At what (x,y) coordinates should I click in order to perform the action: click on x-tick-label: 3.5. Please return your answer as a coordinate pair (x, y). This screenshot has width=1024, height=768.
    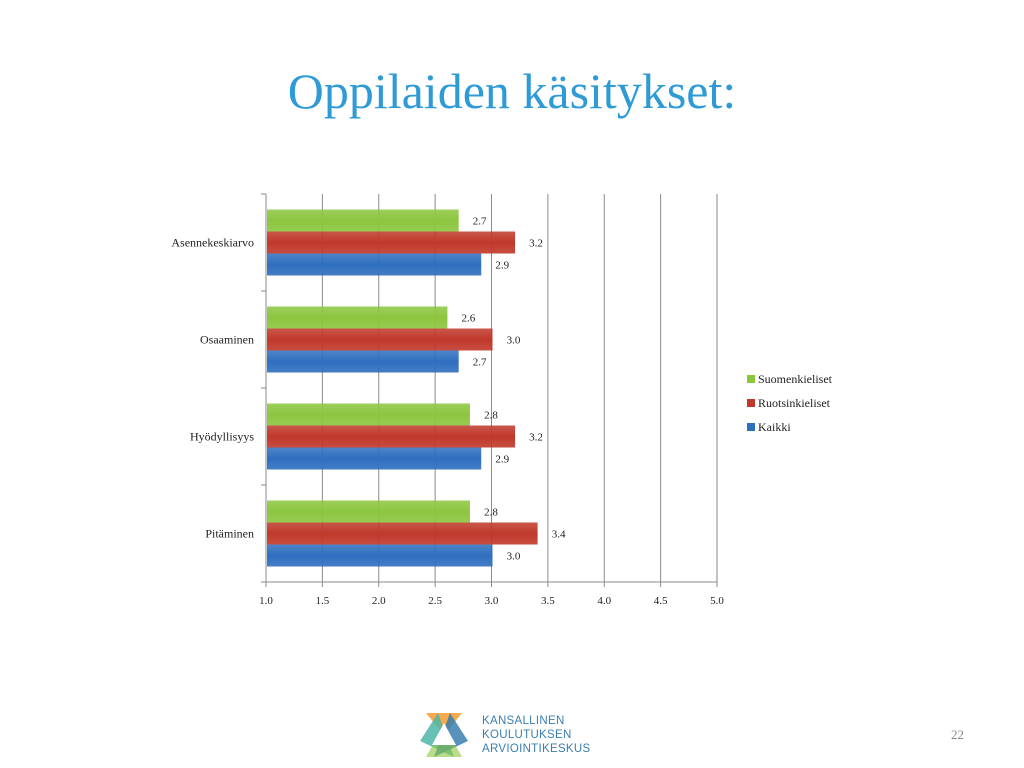
    Looking at the image, I should click on (548, 601).